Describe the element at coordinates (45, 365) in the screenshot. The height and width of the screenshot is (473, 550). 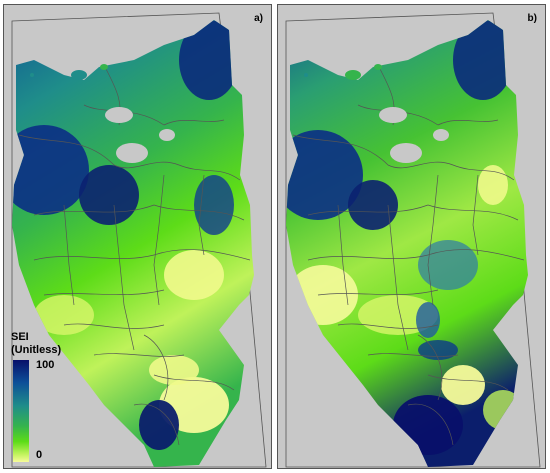
I see `legend-max-label: 100` at that location.